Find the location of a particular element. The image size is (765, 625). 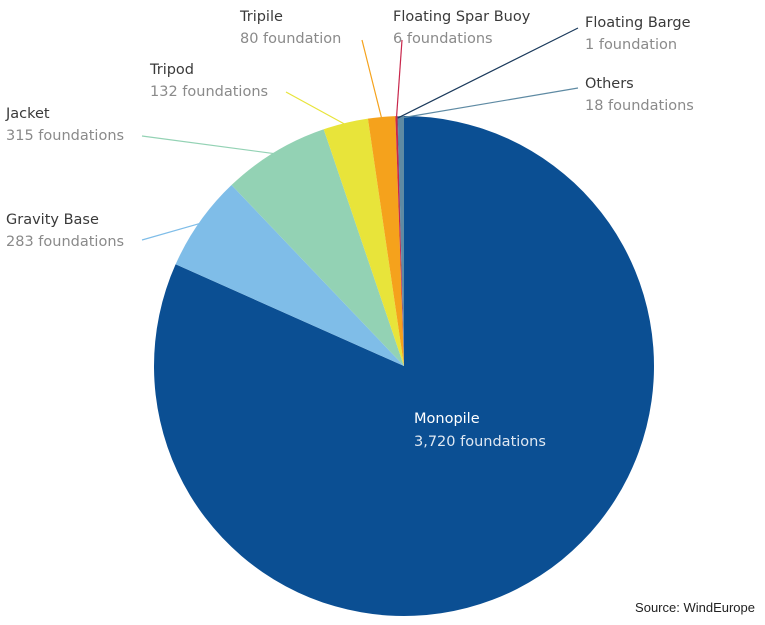

slice-label-floating-barge: Floating Barge is located at coordinates (638, 23).